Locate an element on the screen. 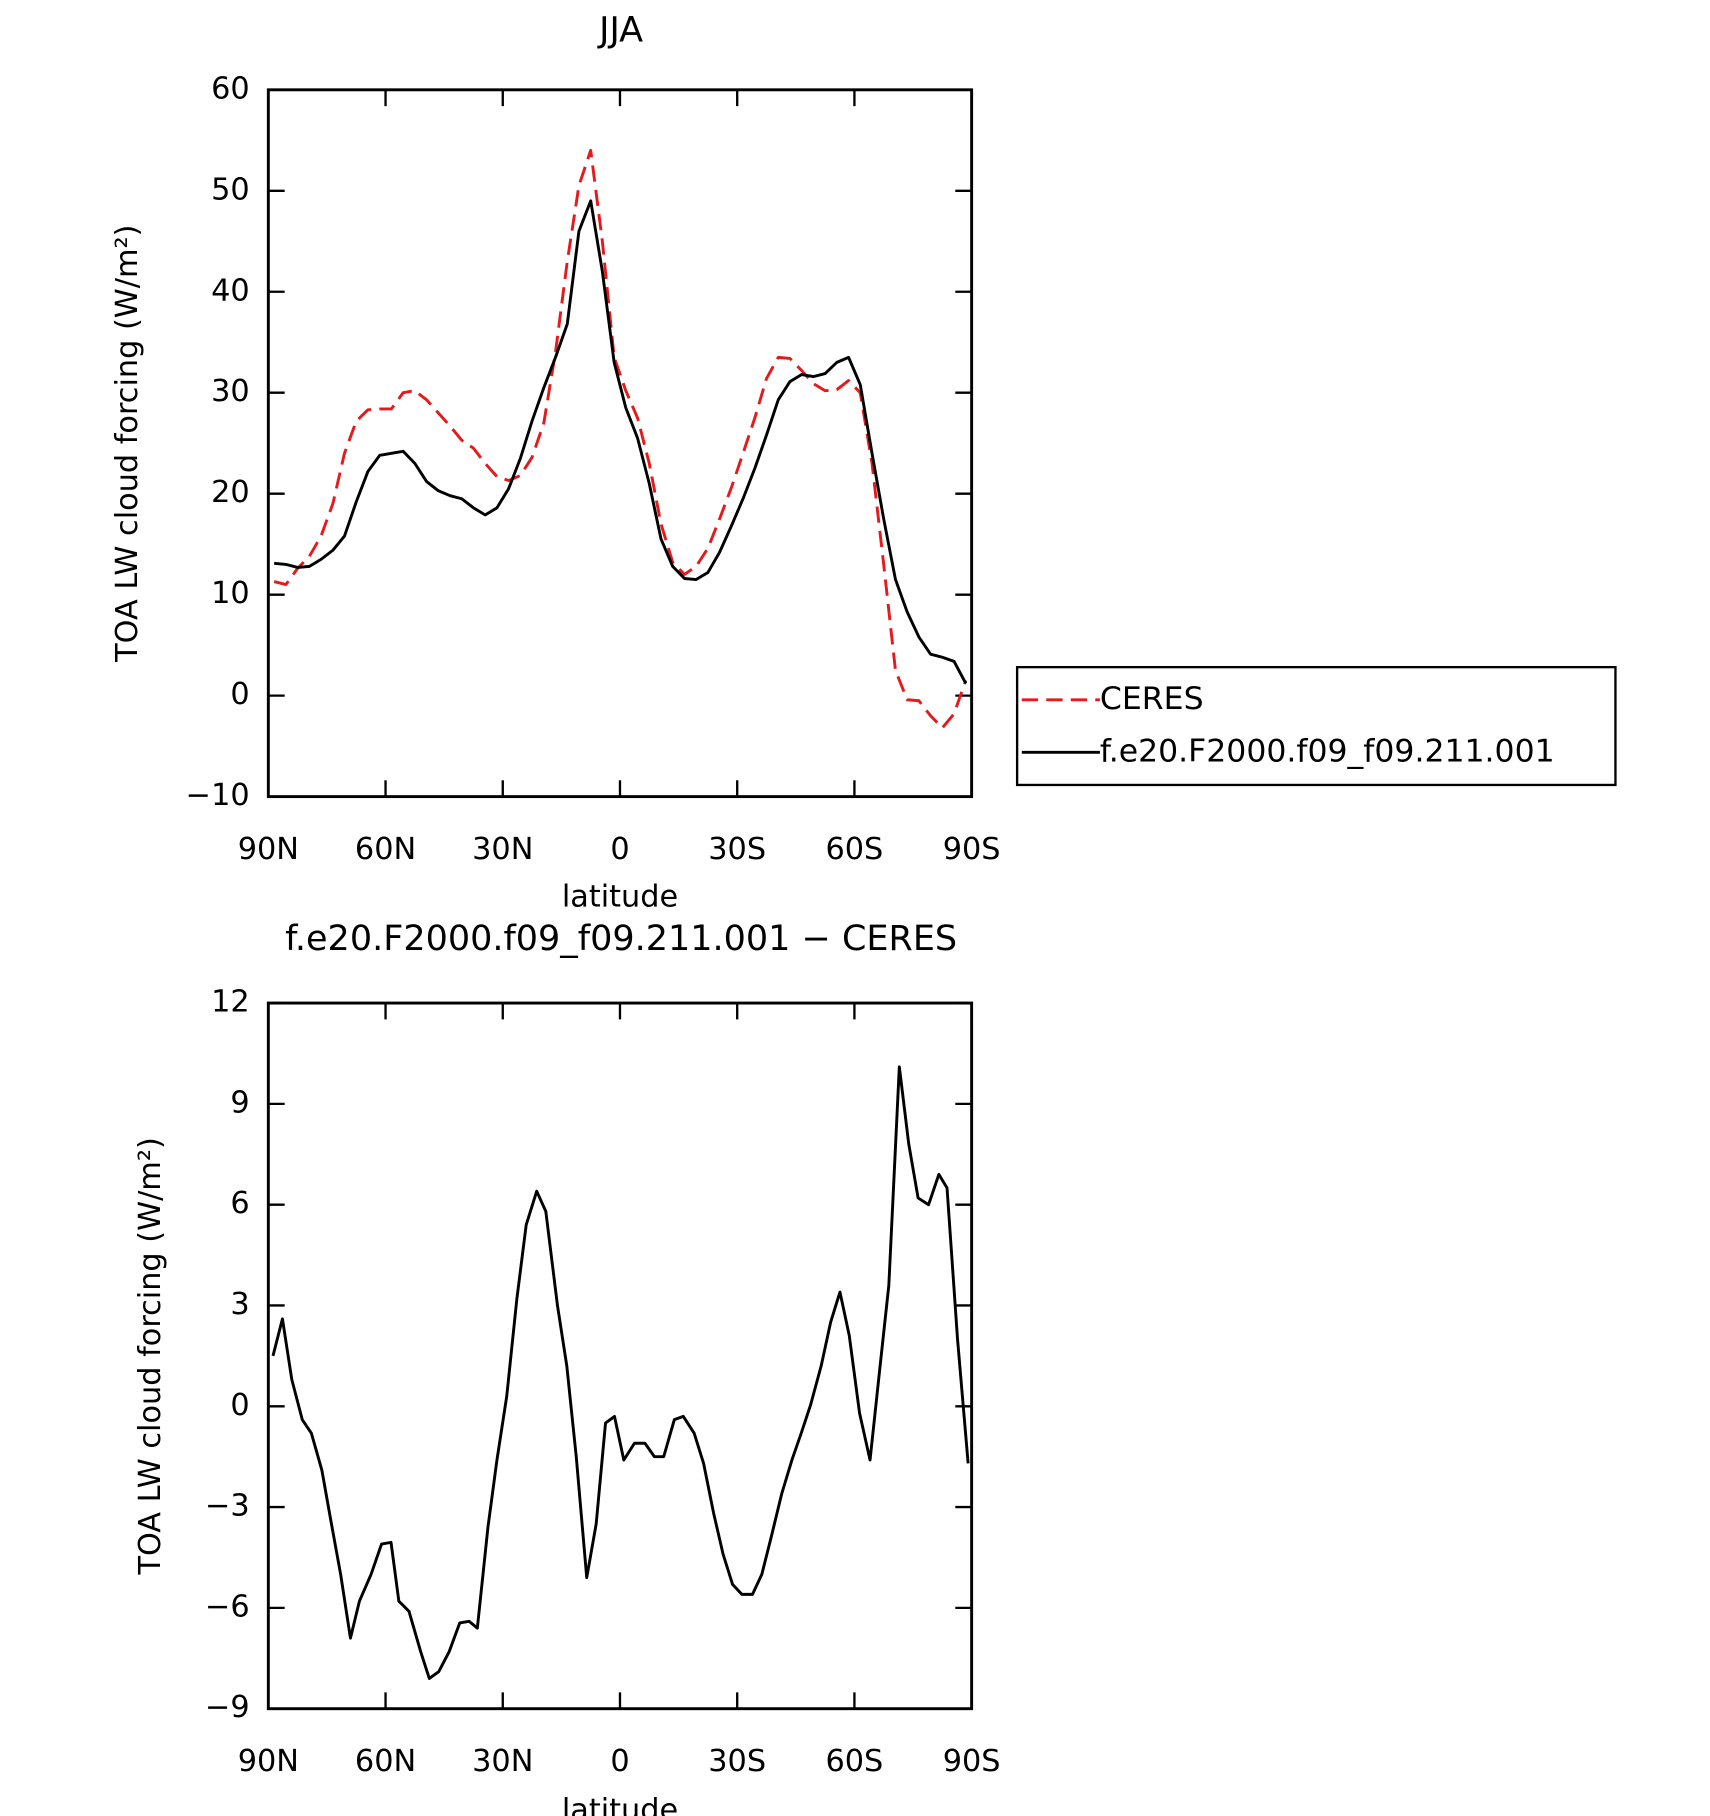  legend-label: f.e20.F2000.f09_f09.211.001 is located at coordinates (1327, 751).